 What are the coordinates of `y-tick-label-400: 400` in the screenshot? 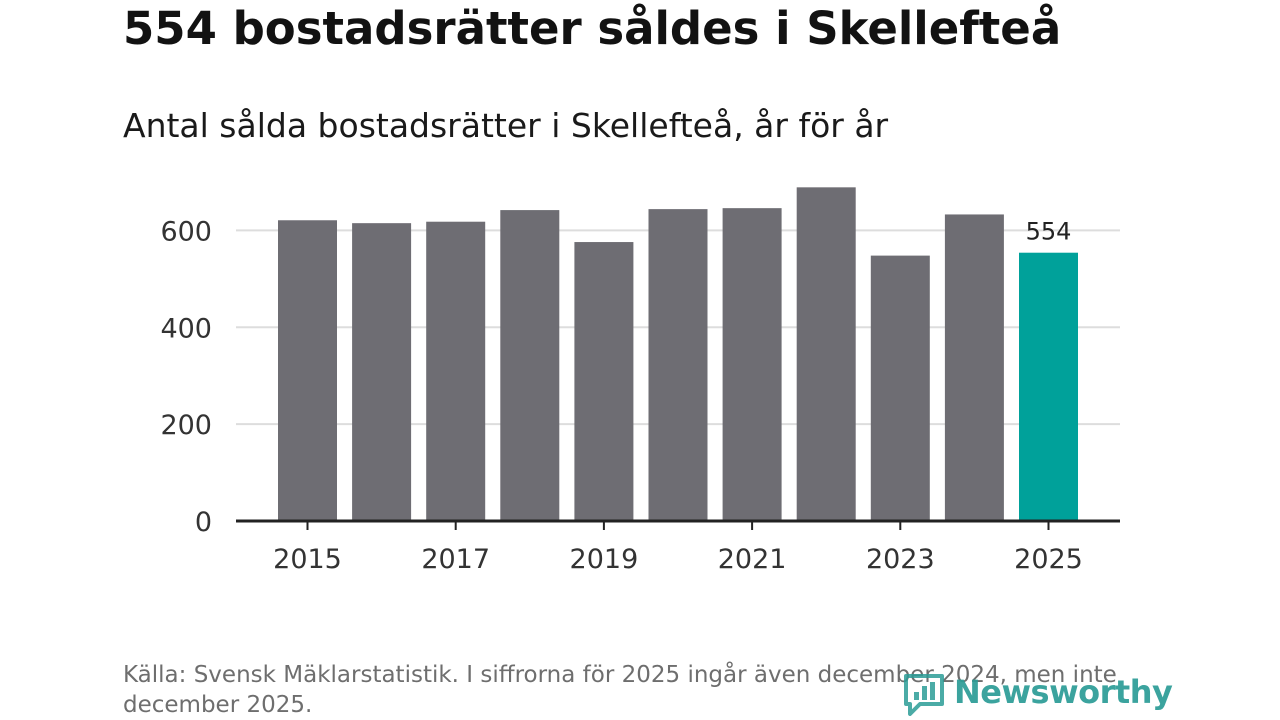 It's located at (186, 328).